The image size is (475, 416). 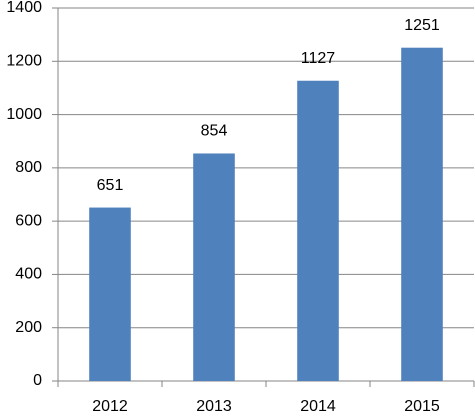 I want to click on data-label: 651, so click(x=110, y=185).